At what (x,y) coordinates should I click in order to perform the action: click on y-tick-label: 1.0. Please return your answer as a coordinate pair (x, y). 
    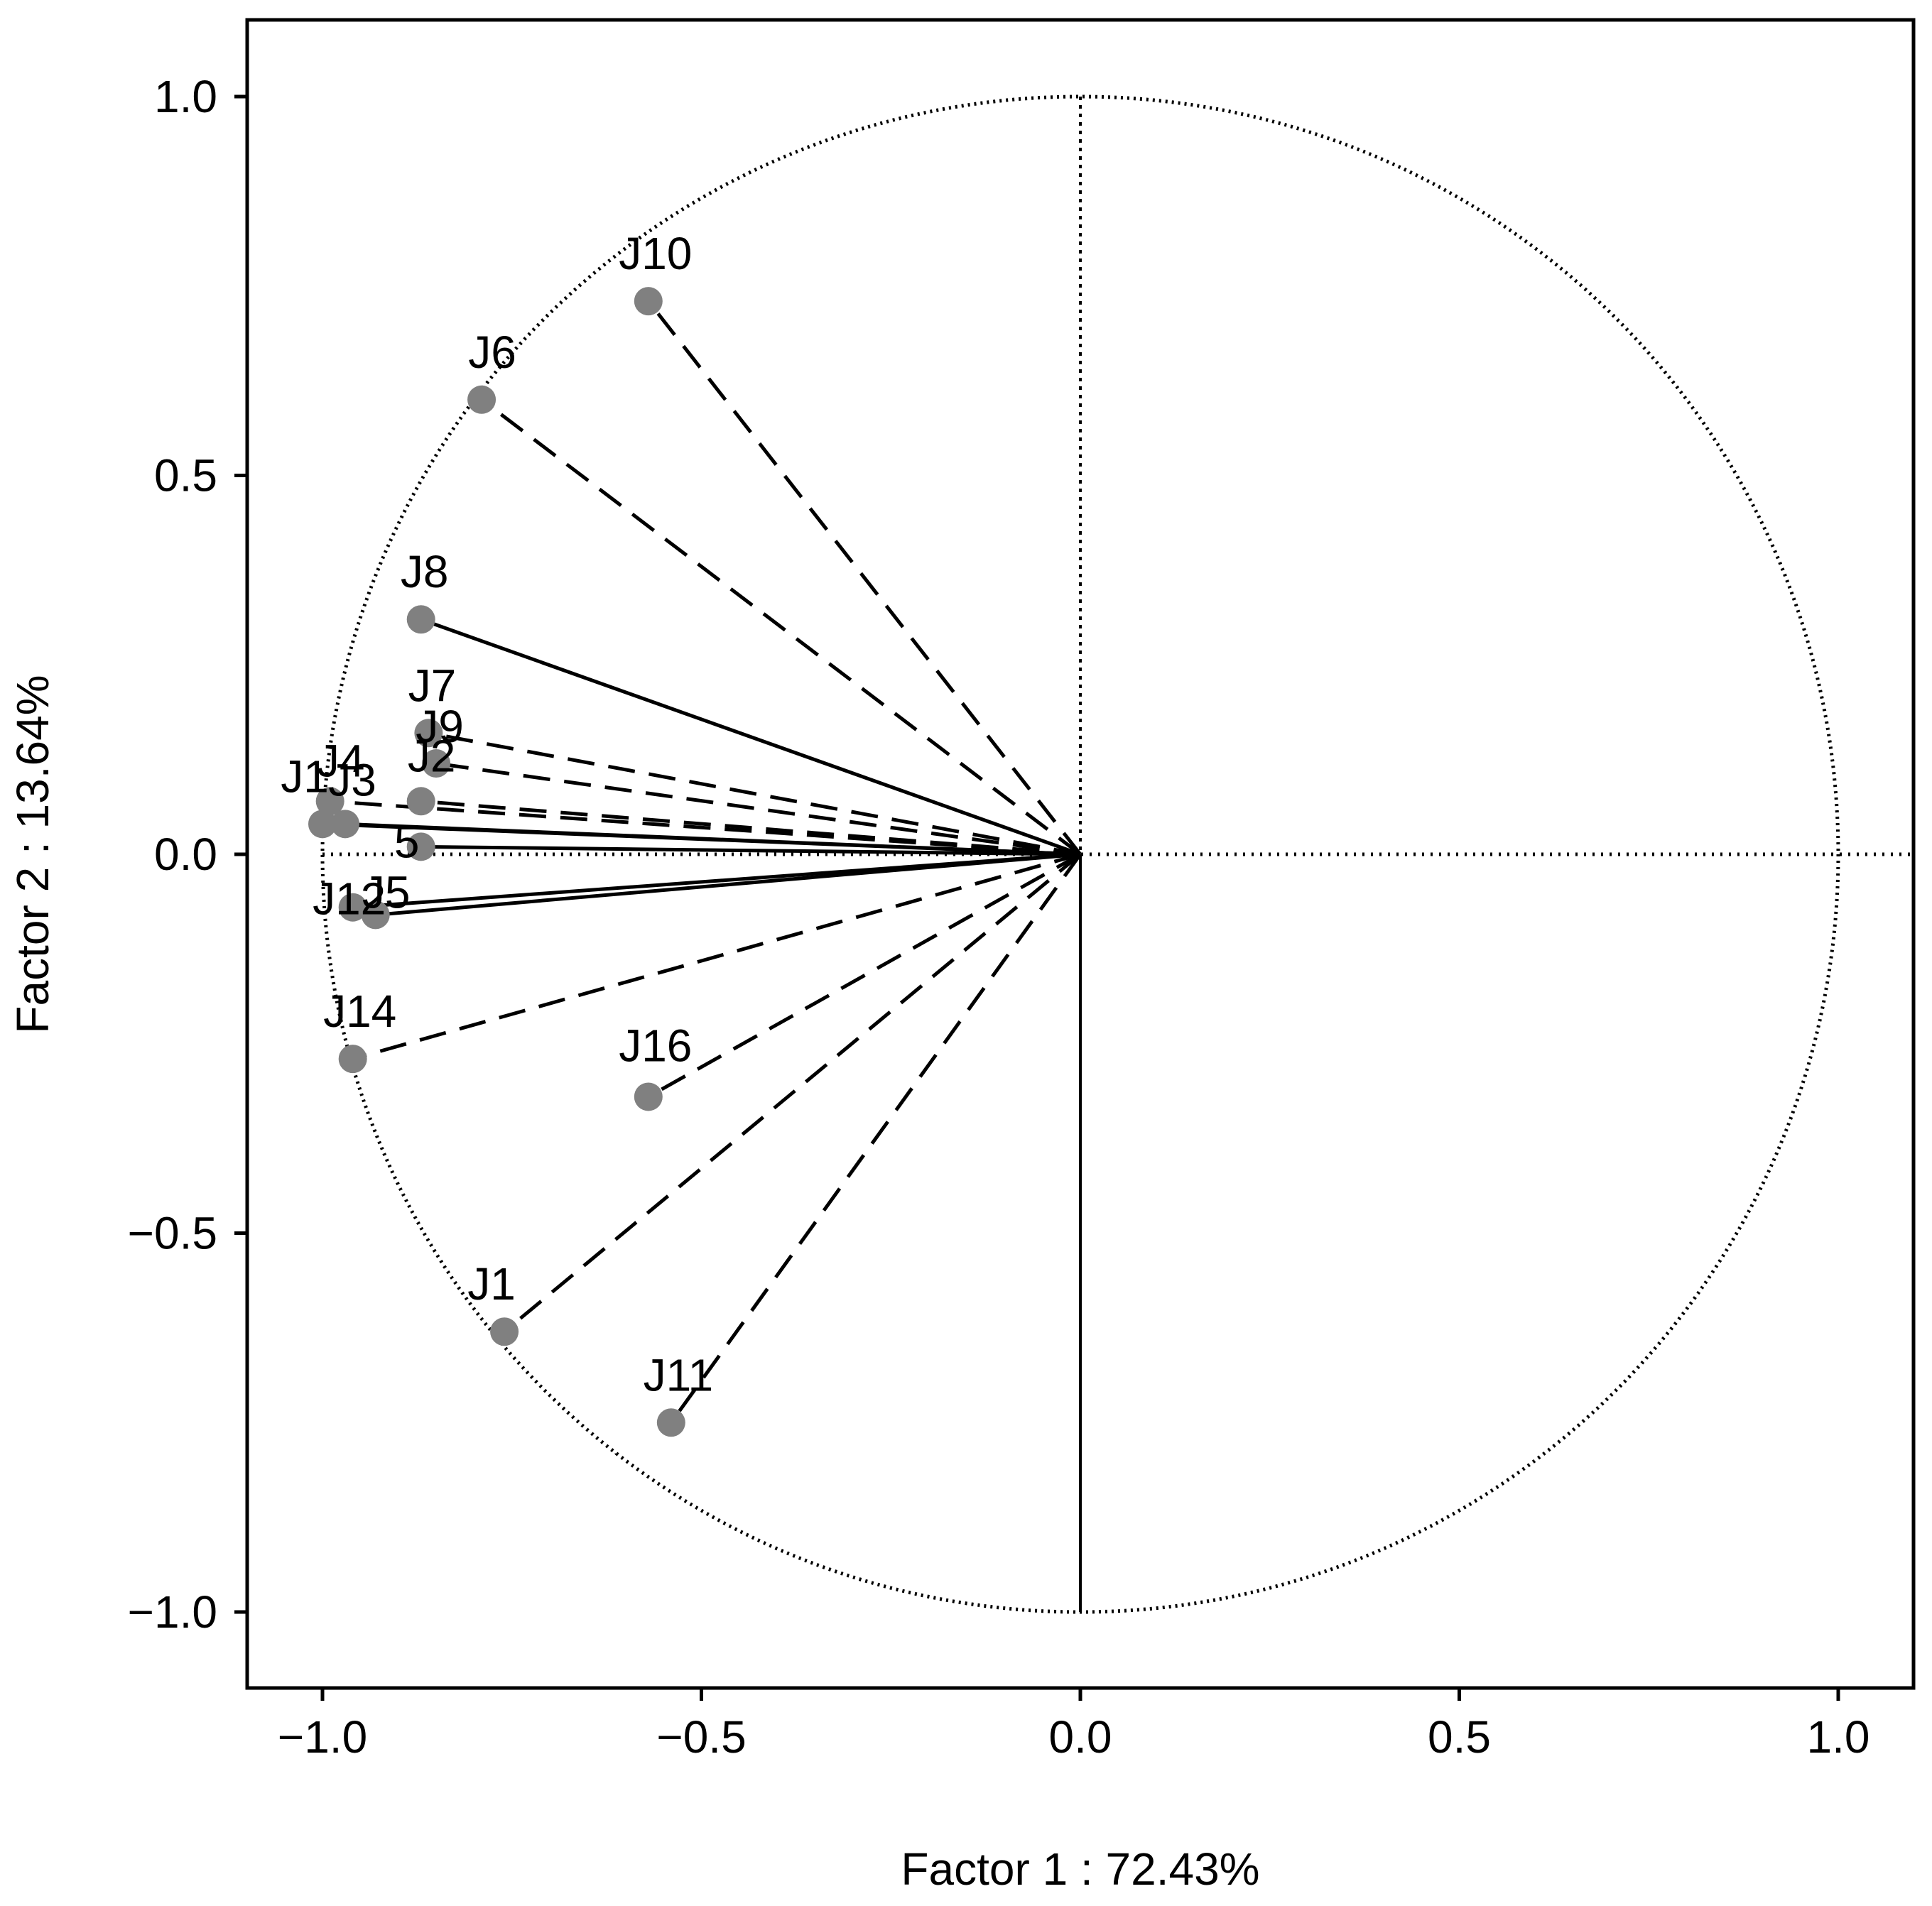
    Looking at the image, I should click on (185, 96).